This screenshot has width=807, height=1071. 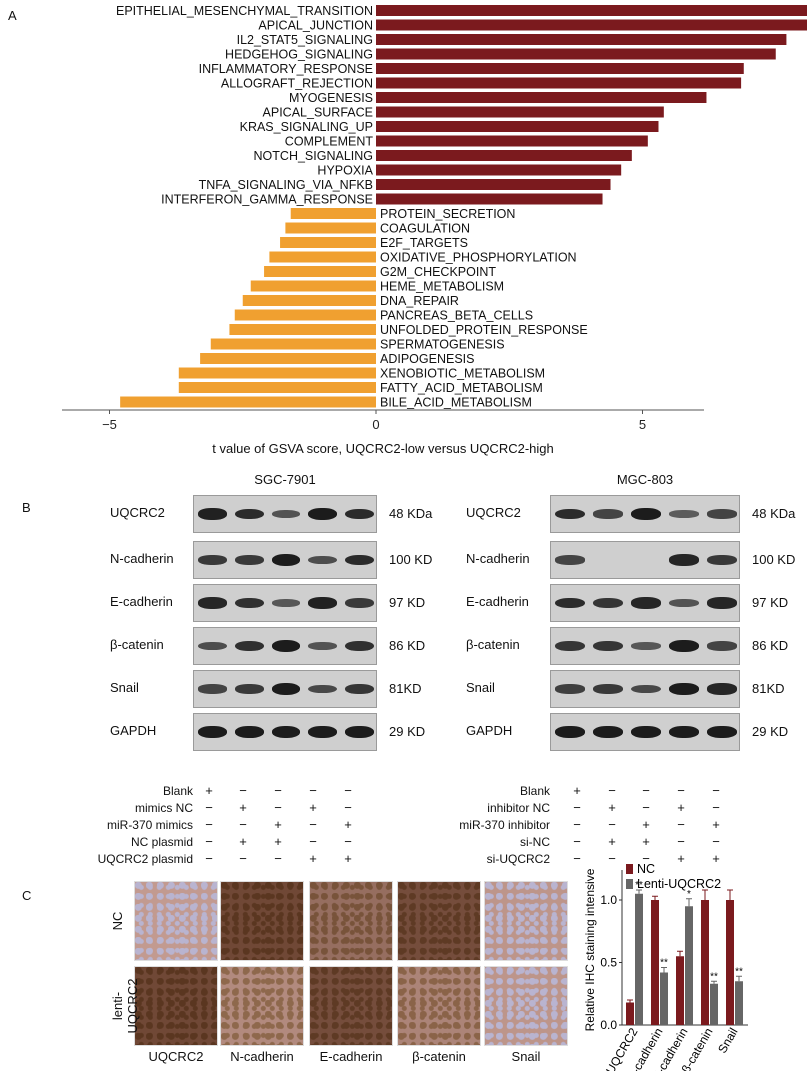 What do you see at coordinates (262, 1056) in the screenshot?
I see `ihc-col-label: N-cadherin` at bounding box center [262, 1056].